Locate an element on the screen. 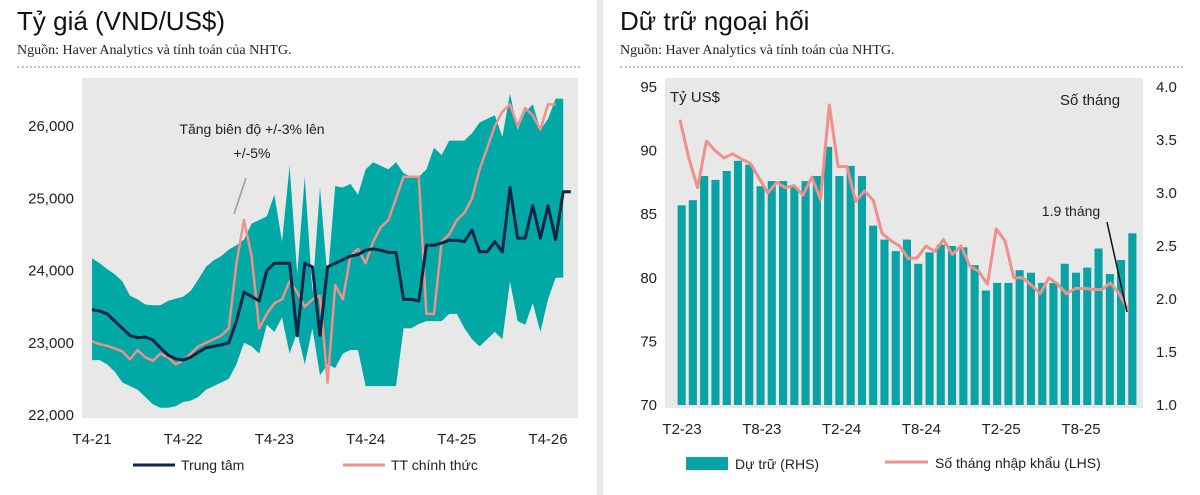  y-left-tick-label: 95 is located at coordinates (648, 87).